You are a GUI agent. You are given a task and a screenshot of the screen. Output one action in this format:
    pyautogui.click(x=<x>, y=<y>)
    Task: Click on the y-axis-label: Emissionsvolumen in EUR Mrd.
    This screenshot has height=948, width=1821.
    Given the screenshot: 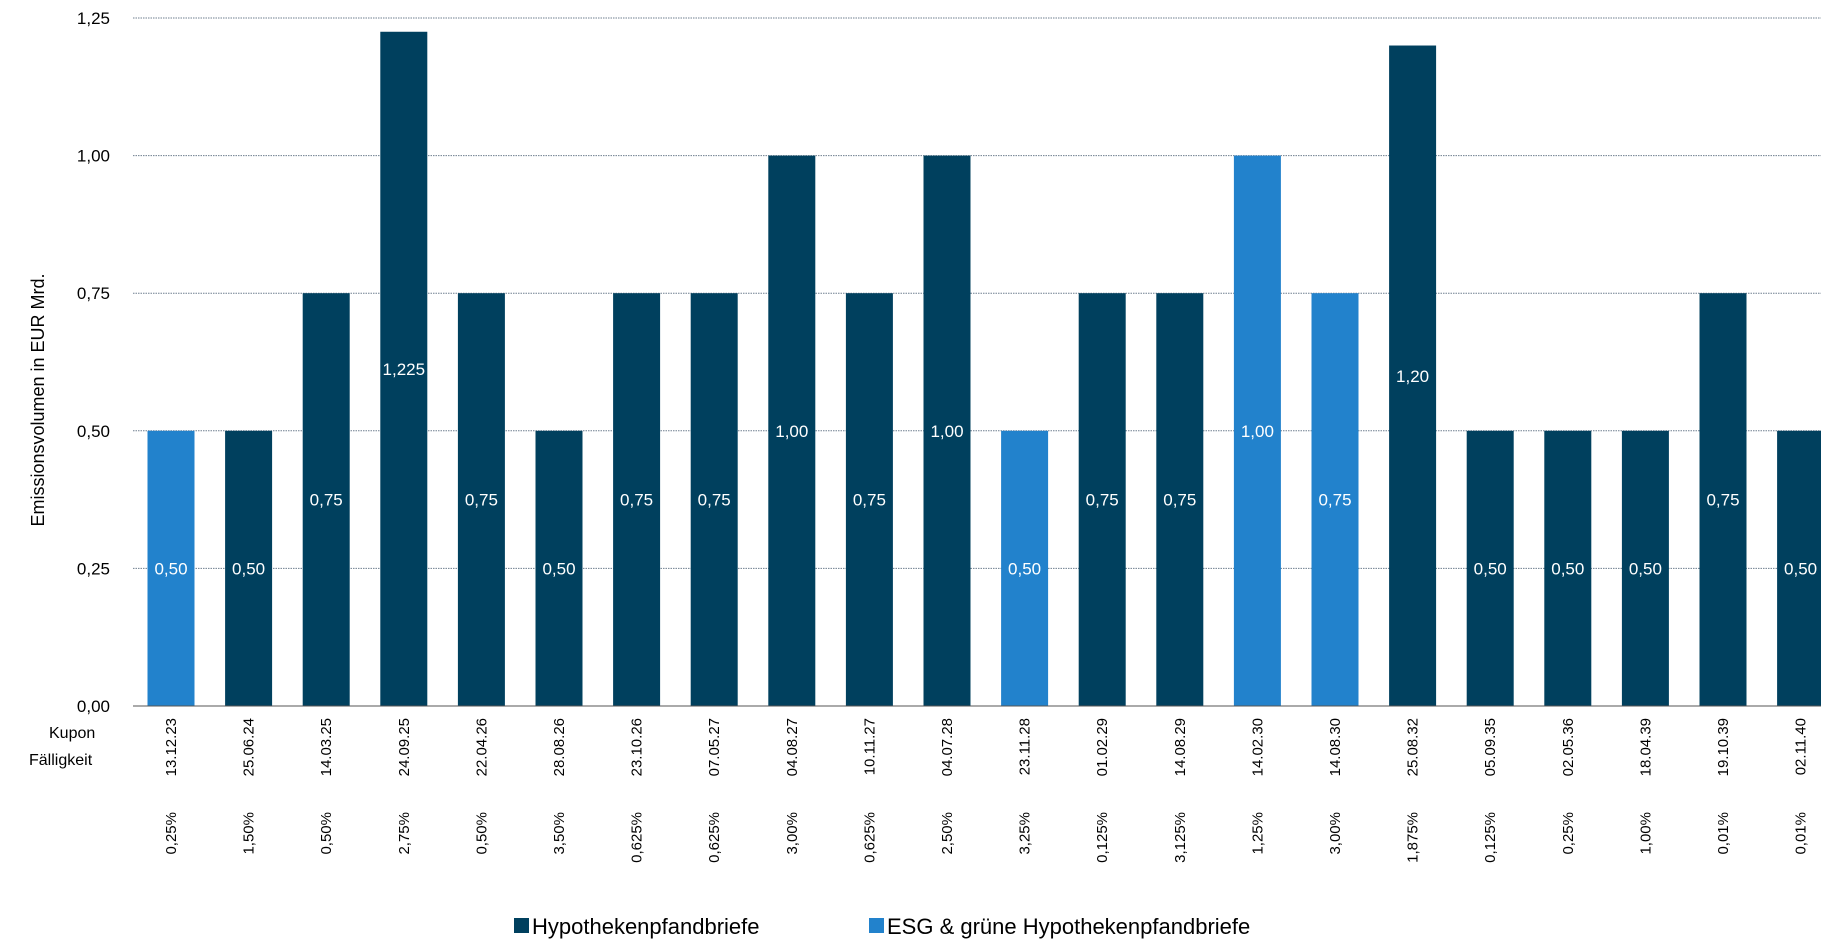 What is the action you would take?
    pyautogui.click(x=38, y=399)
    